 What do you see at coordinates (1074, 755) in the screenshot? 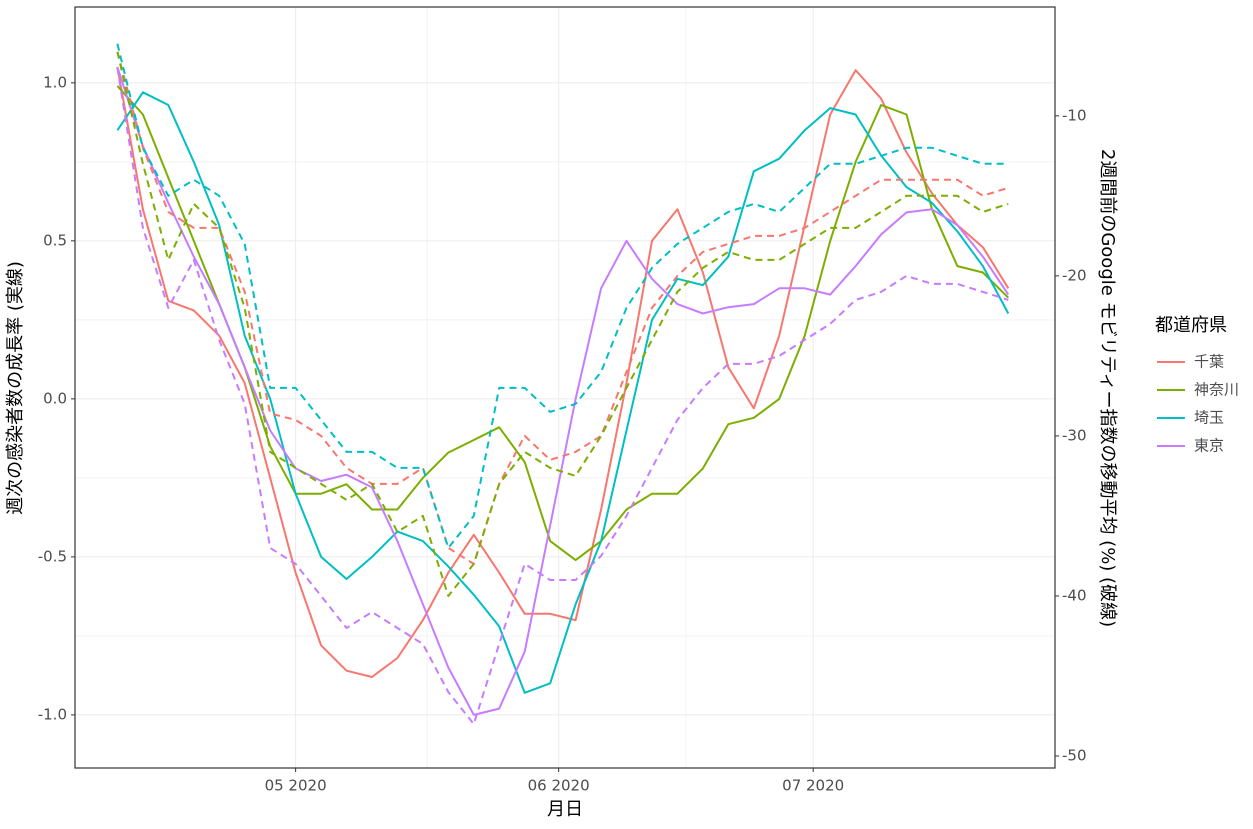
I see `y2-tick-label: -50` at bounding box center [1074, 755].